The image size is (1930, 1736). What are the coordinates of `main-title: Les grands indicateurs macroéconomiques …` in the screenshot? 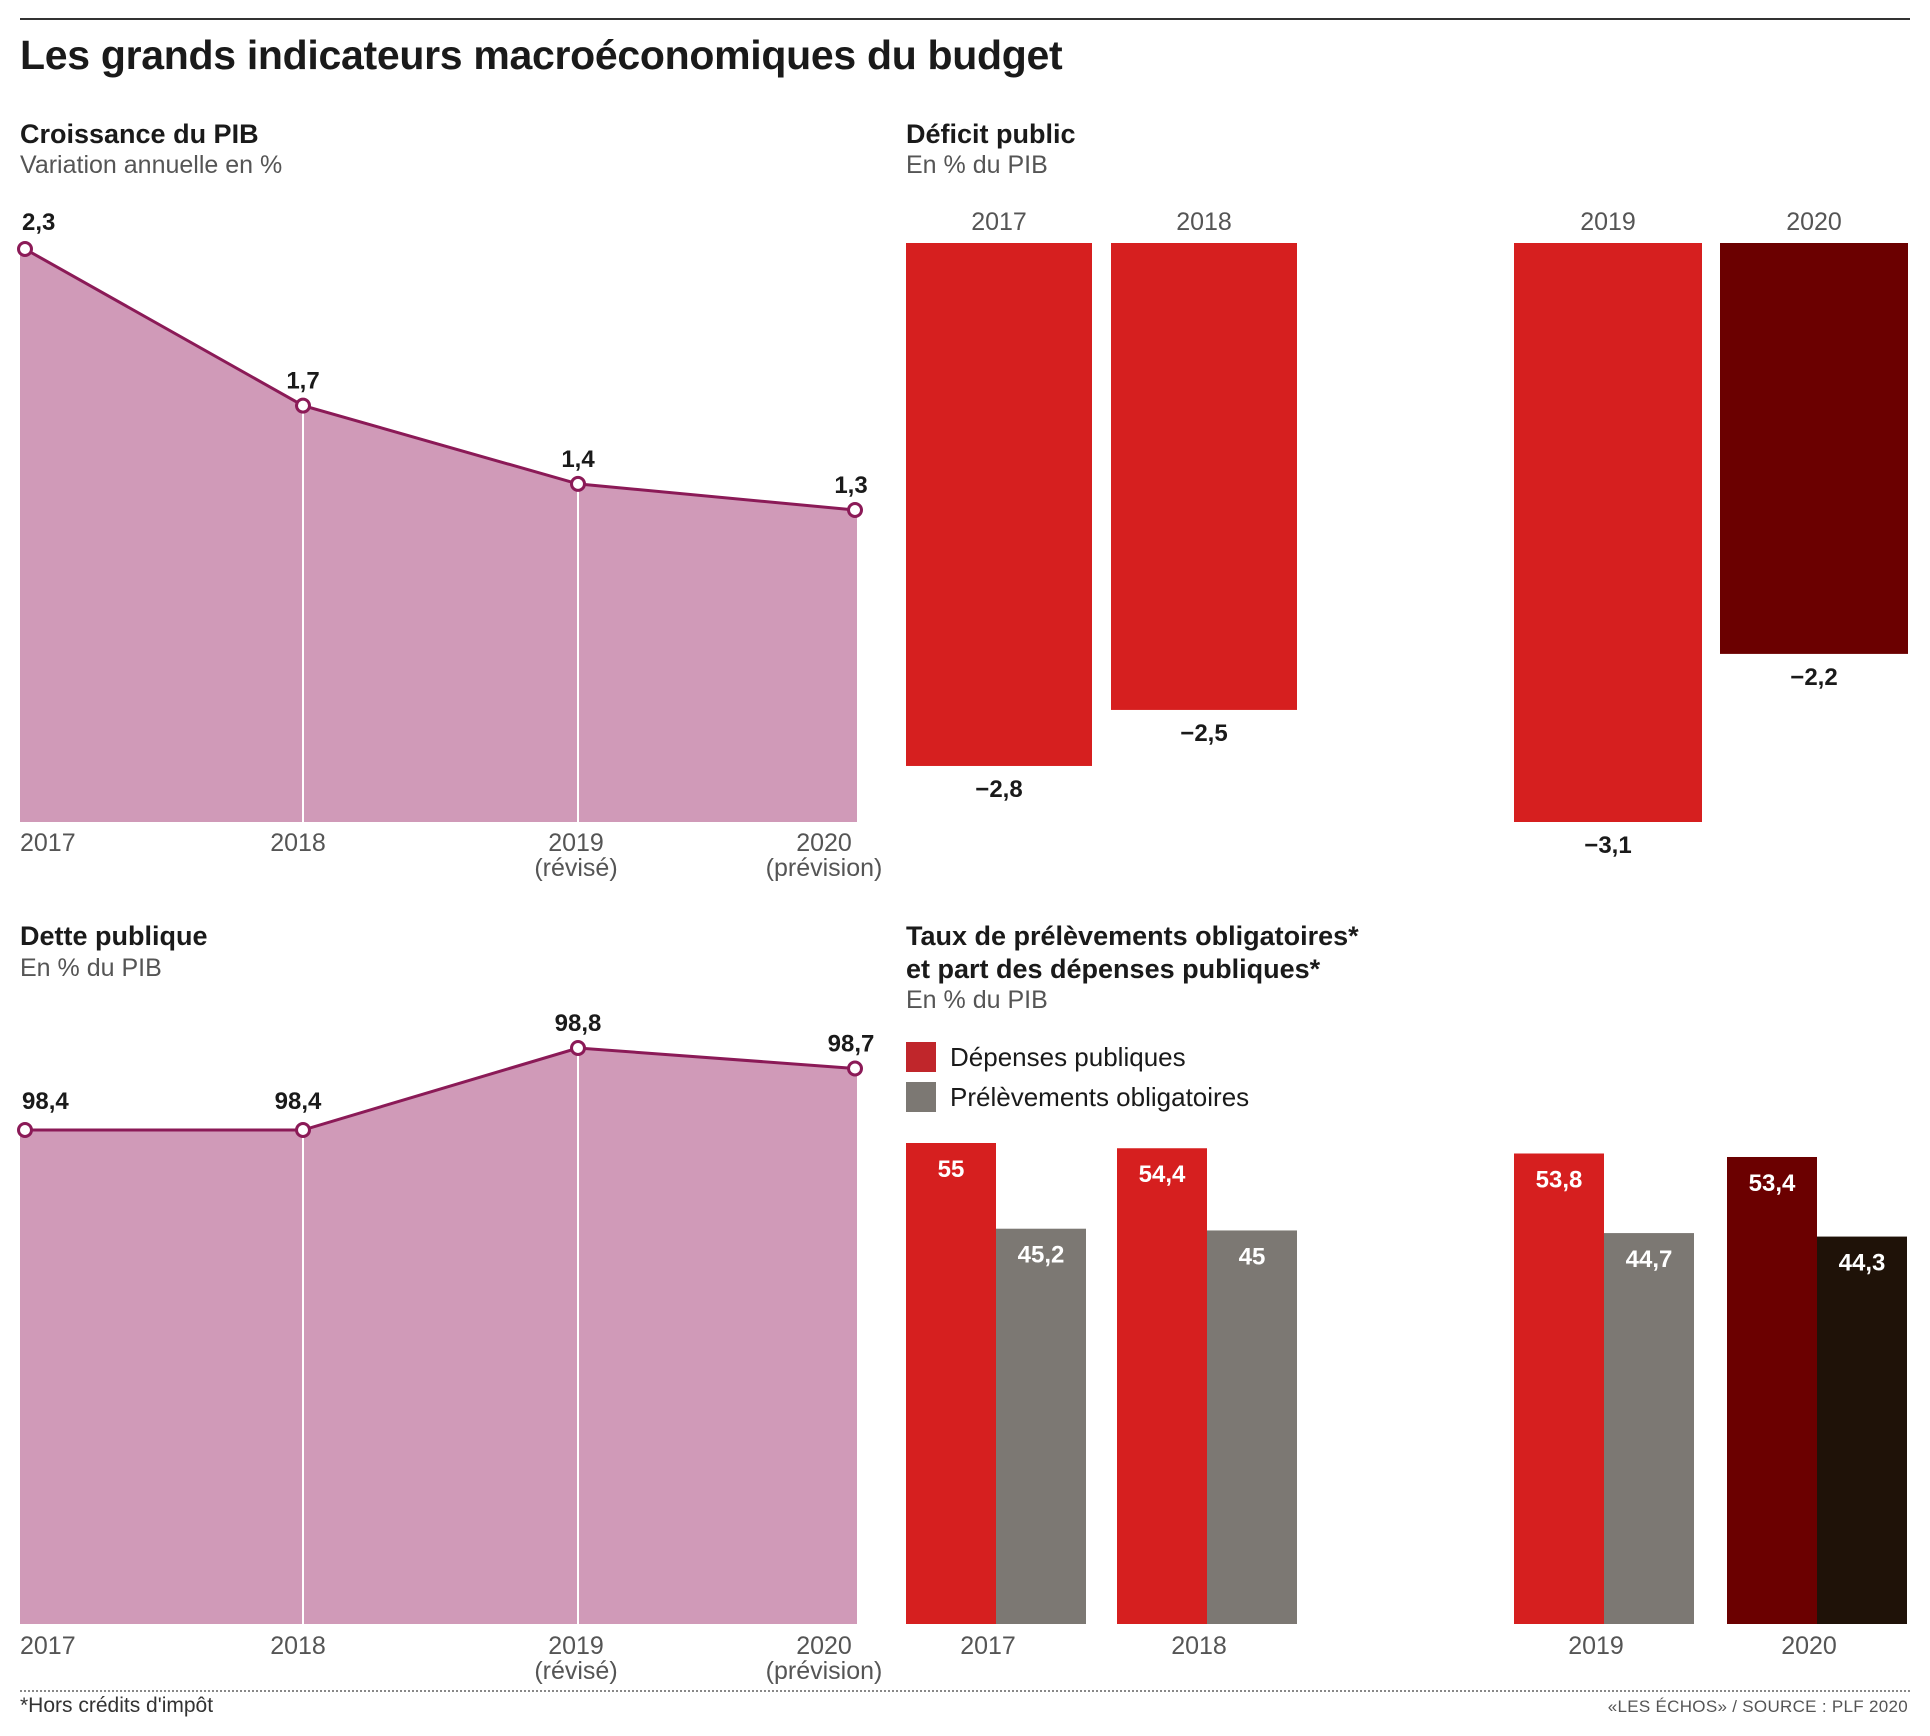 It's located at (541, 55).